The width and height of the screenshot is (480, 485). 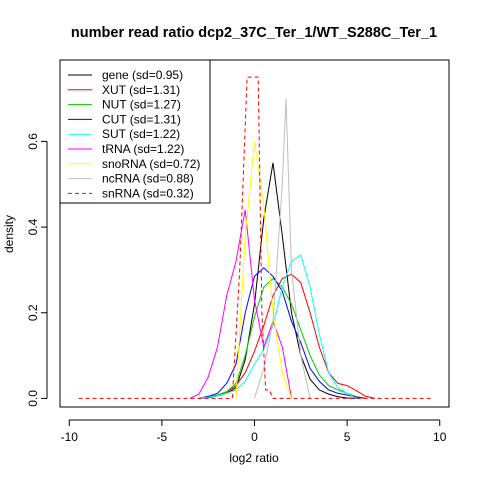 I want to click on legend-label: snRNA (sd=0.32), so click(x=148, y=193).